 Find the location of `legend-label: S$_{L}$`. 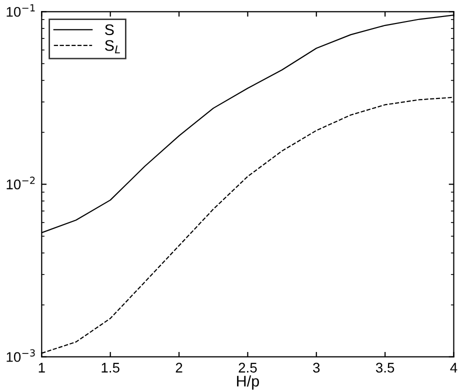

legend-label: S$_{L}$ is located at coordinates (112, 47).